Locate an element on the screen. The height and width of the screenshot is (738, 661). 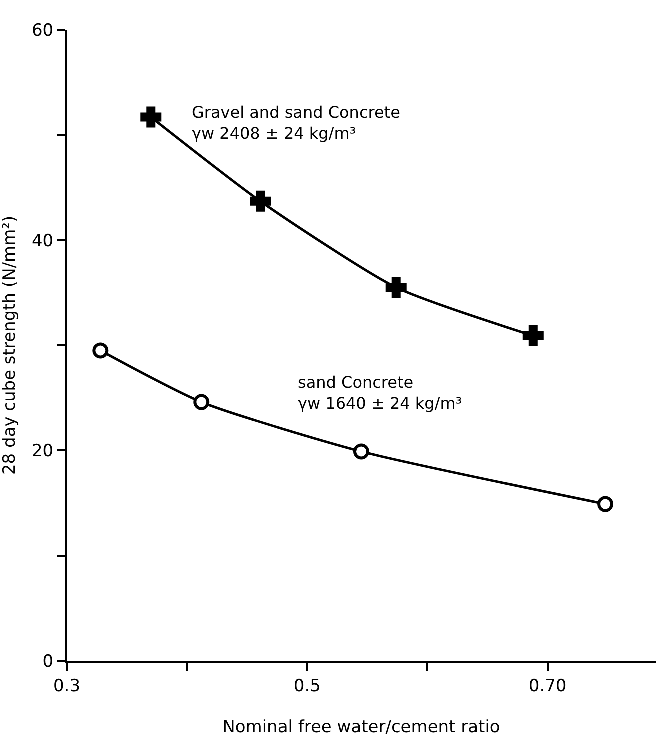
y-axis-title: 28 day cube strength (N/mm²) is located at coordinates (10, 346).